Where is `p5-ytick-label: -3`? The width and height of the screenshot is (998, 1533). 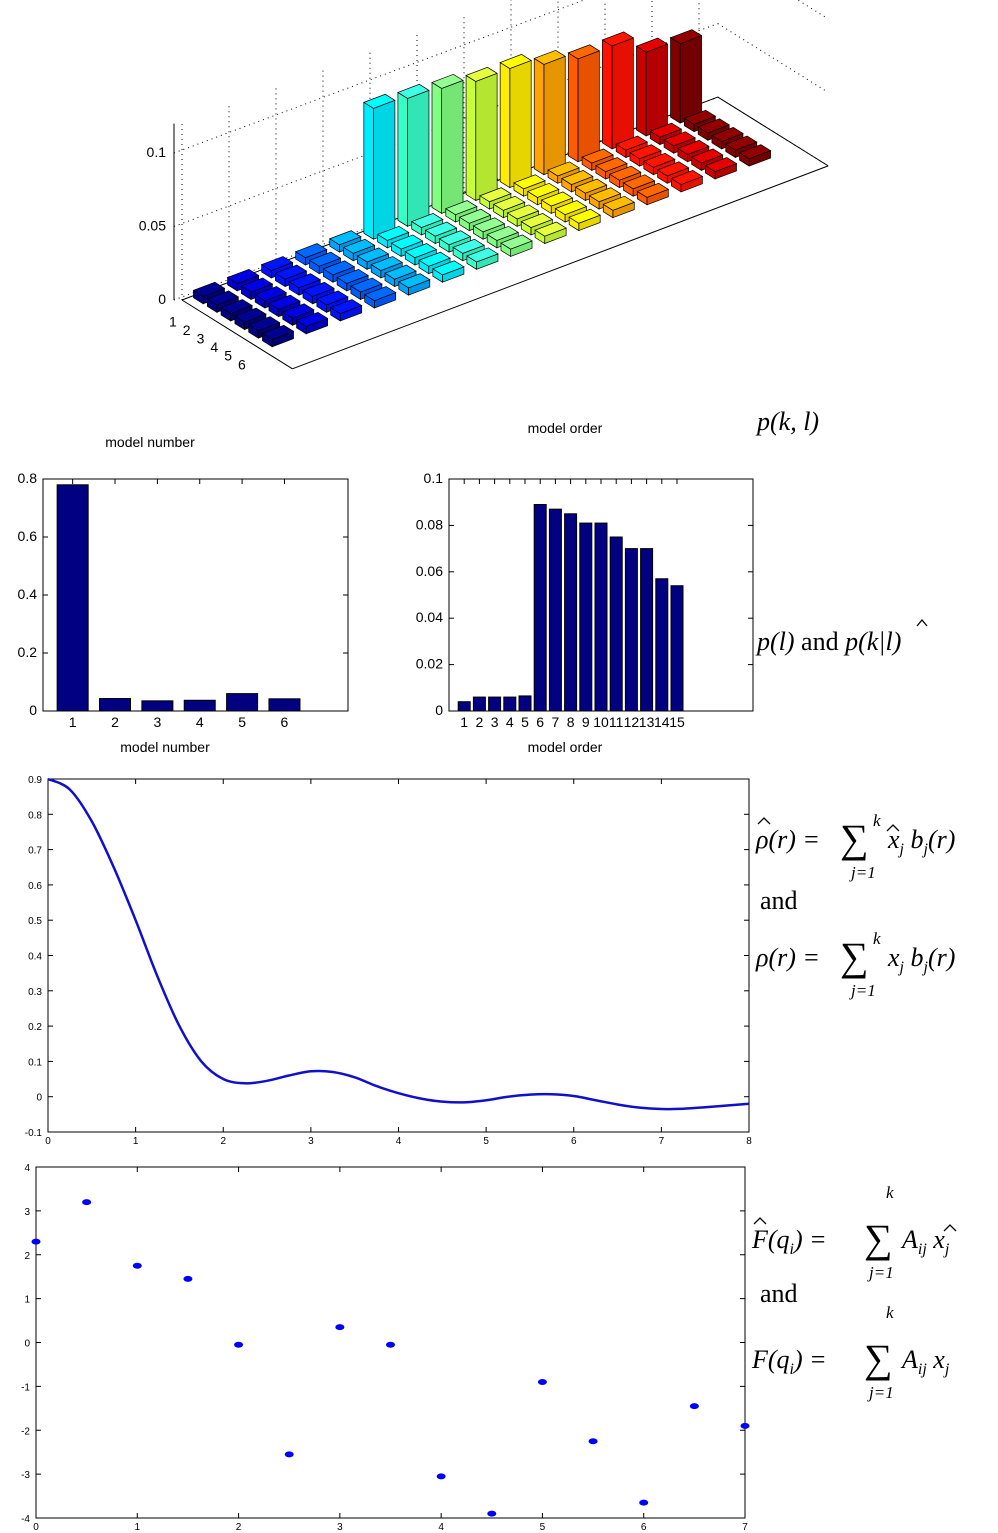
p5-ytick-label: -3 is located at coordinates (25, 1475).